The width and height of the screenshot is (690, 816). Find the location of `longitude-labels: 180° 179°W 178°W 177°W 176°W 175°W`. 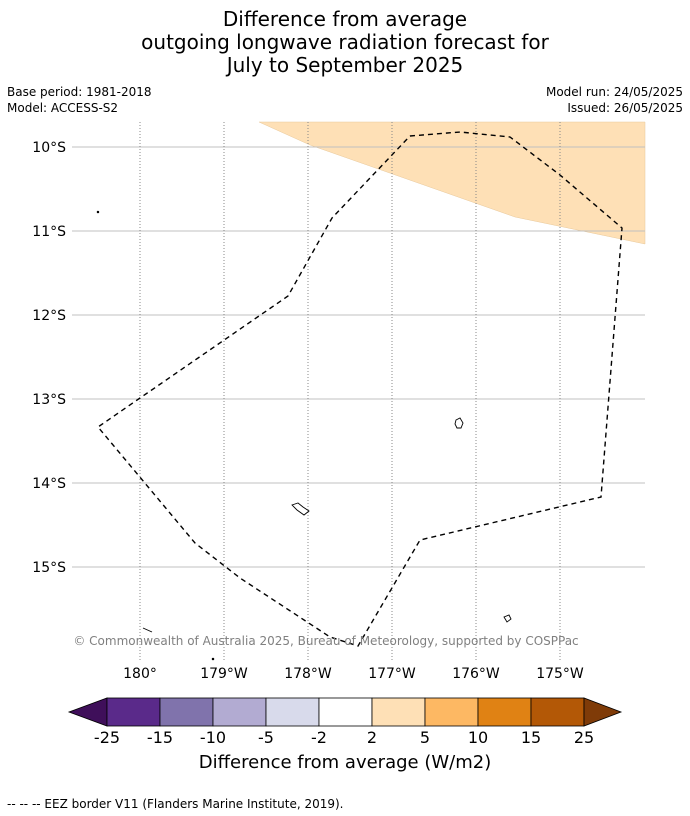

longitude-labels: 180° 179°W 178°W 177°W 176°W 175°W is located at coordinates (353, 674).